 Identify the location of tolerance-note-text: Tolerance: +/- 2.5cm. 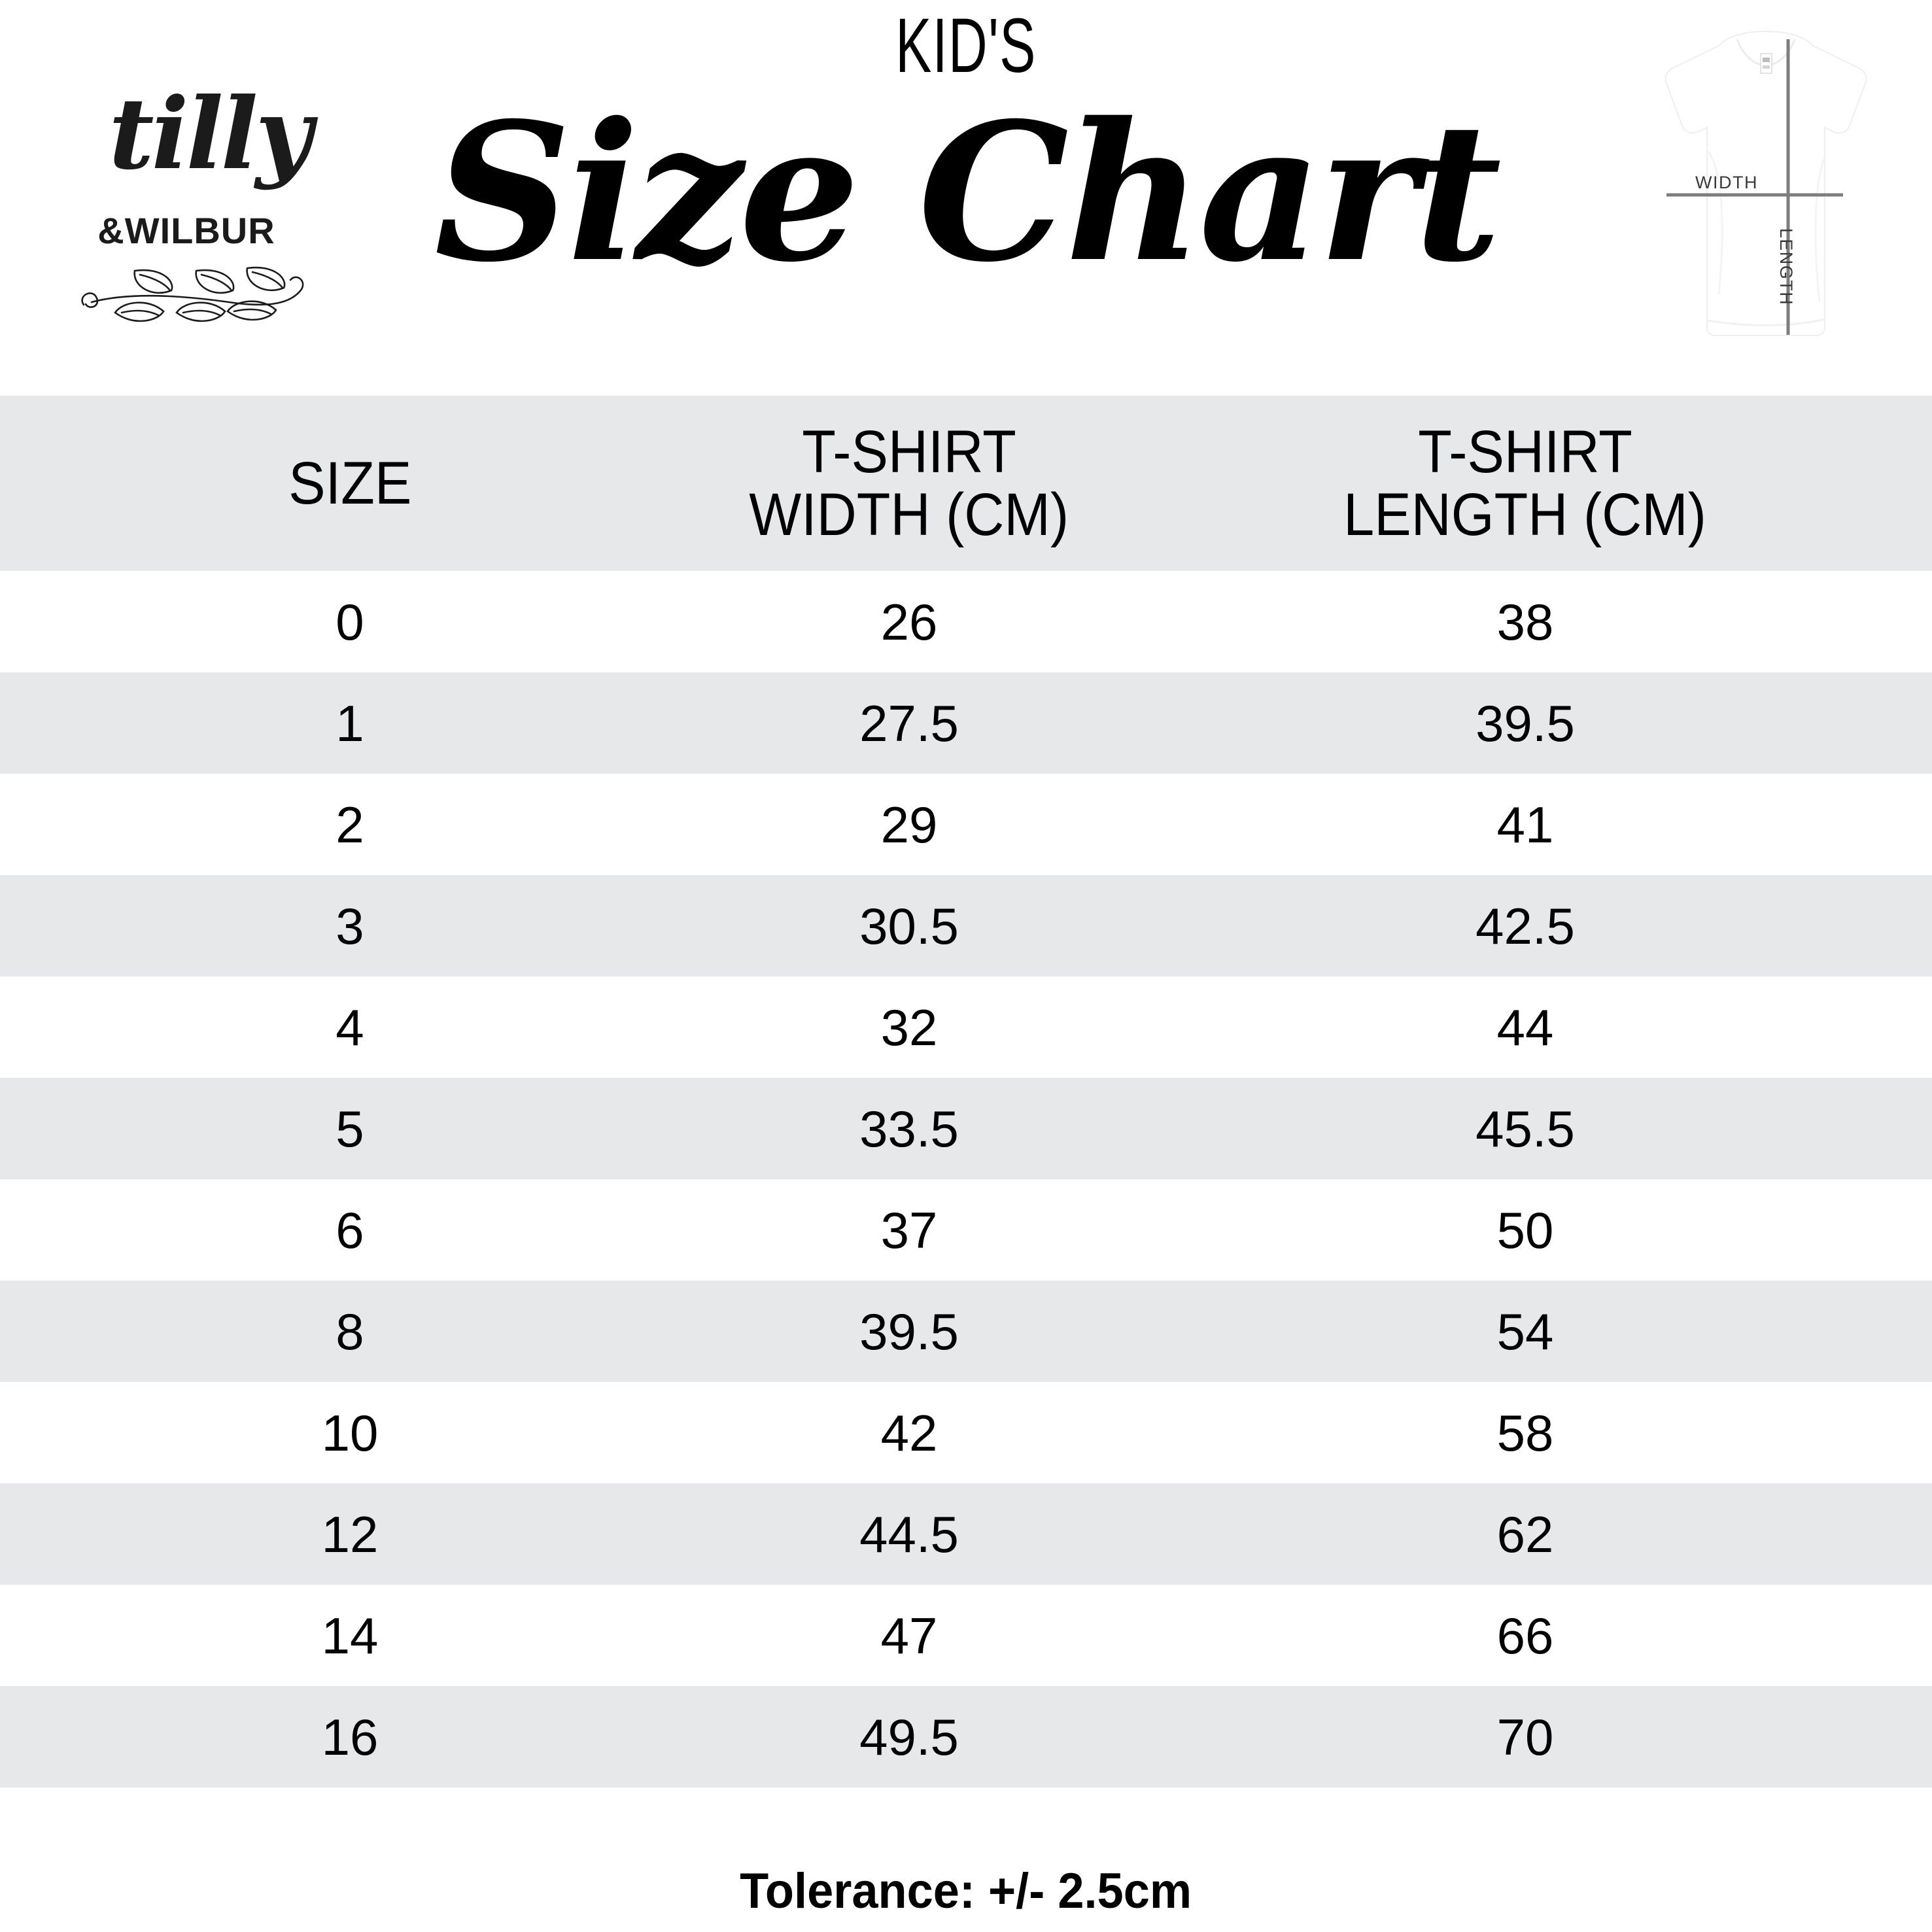
(966, 1891).